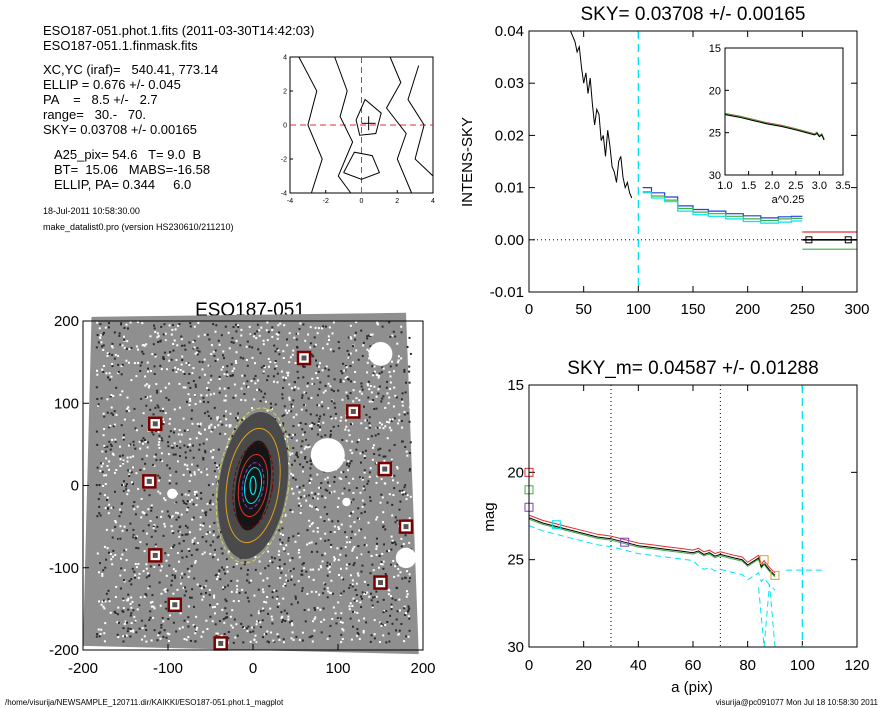 The image size is (885, 708). I want to click on mag-xtick-label: 0, so click(529, 665).